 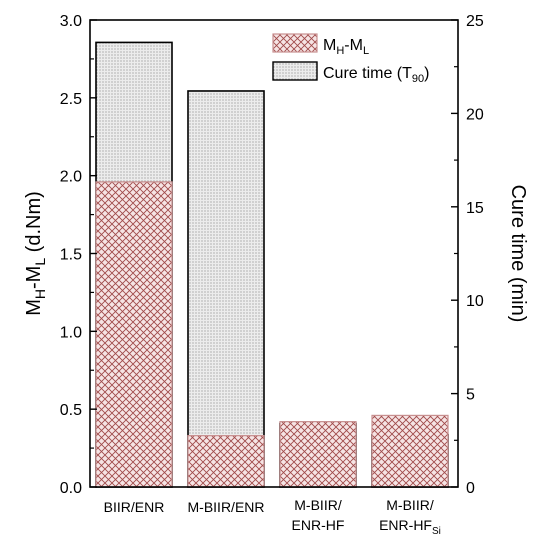 What do you see at coordinates (71, 99) in the screenshot?
I see `left-tick-label: 2.5` at bounding box center [71, 99].